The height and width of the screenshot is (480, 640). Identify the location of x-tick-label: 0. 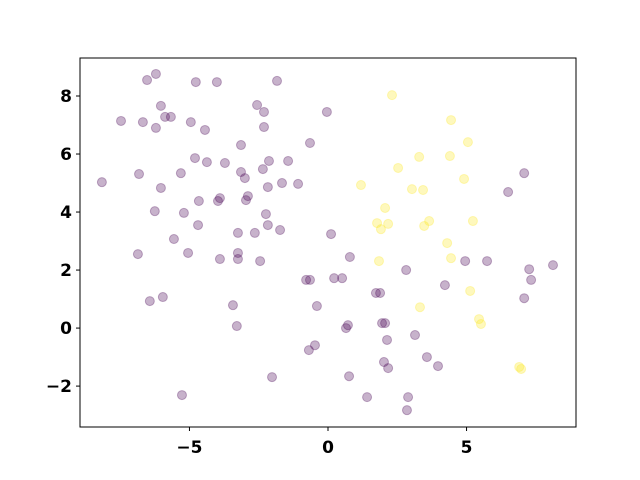
(328, 448).